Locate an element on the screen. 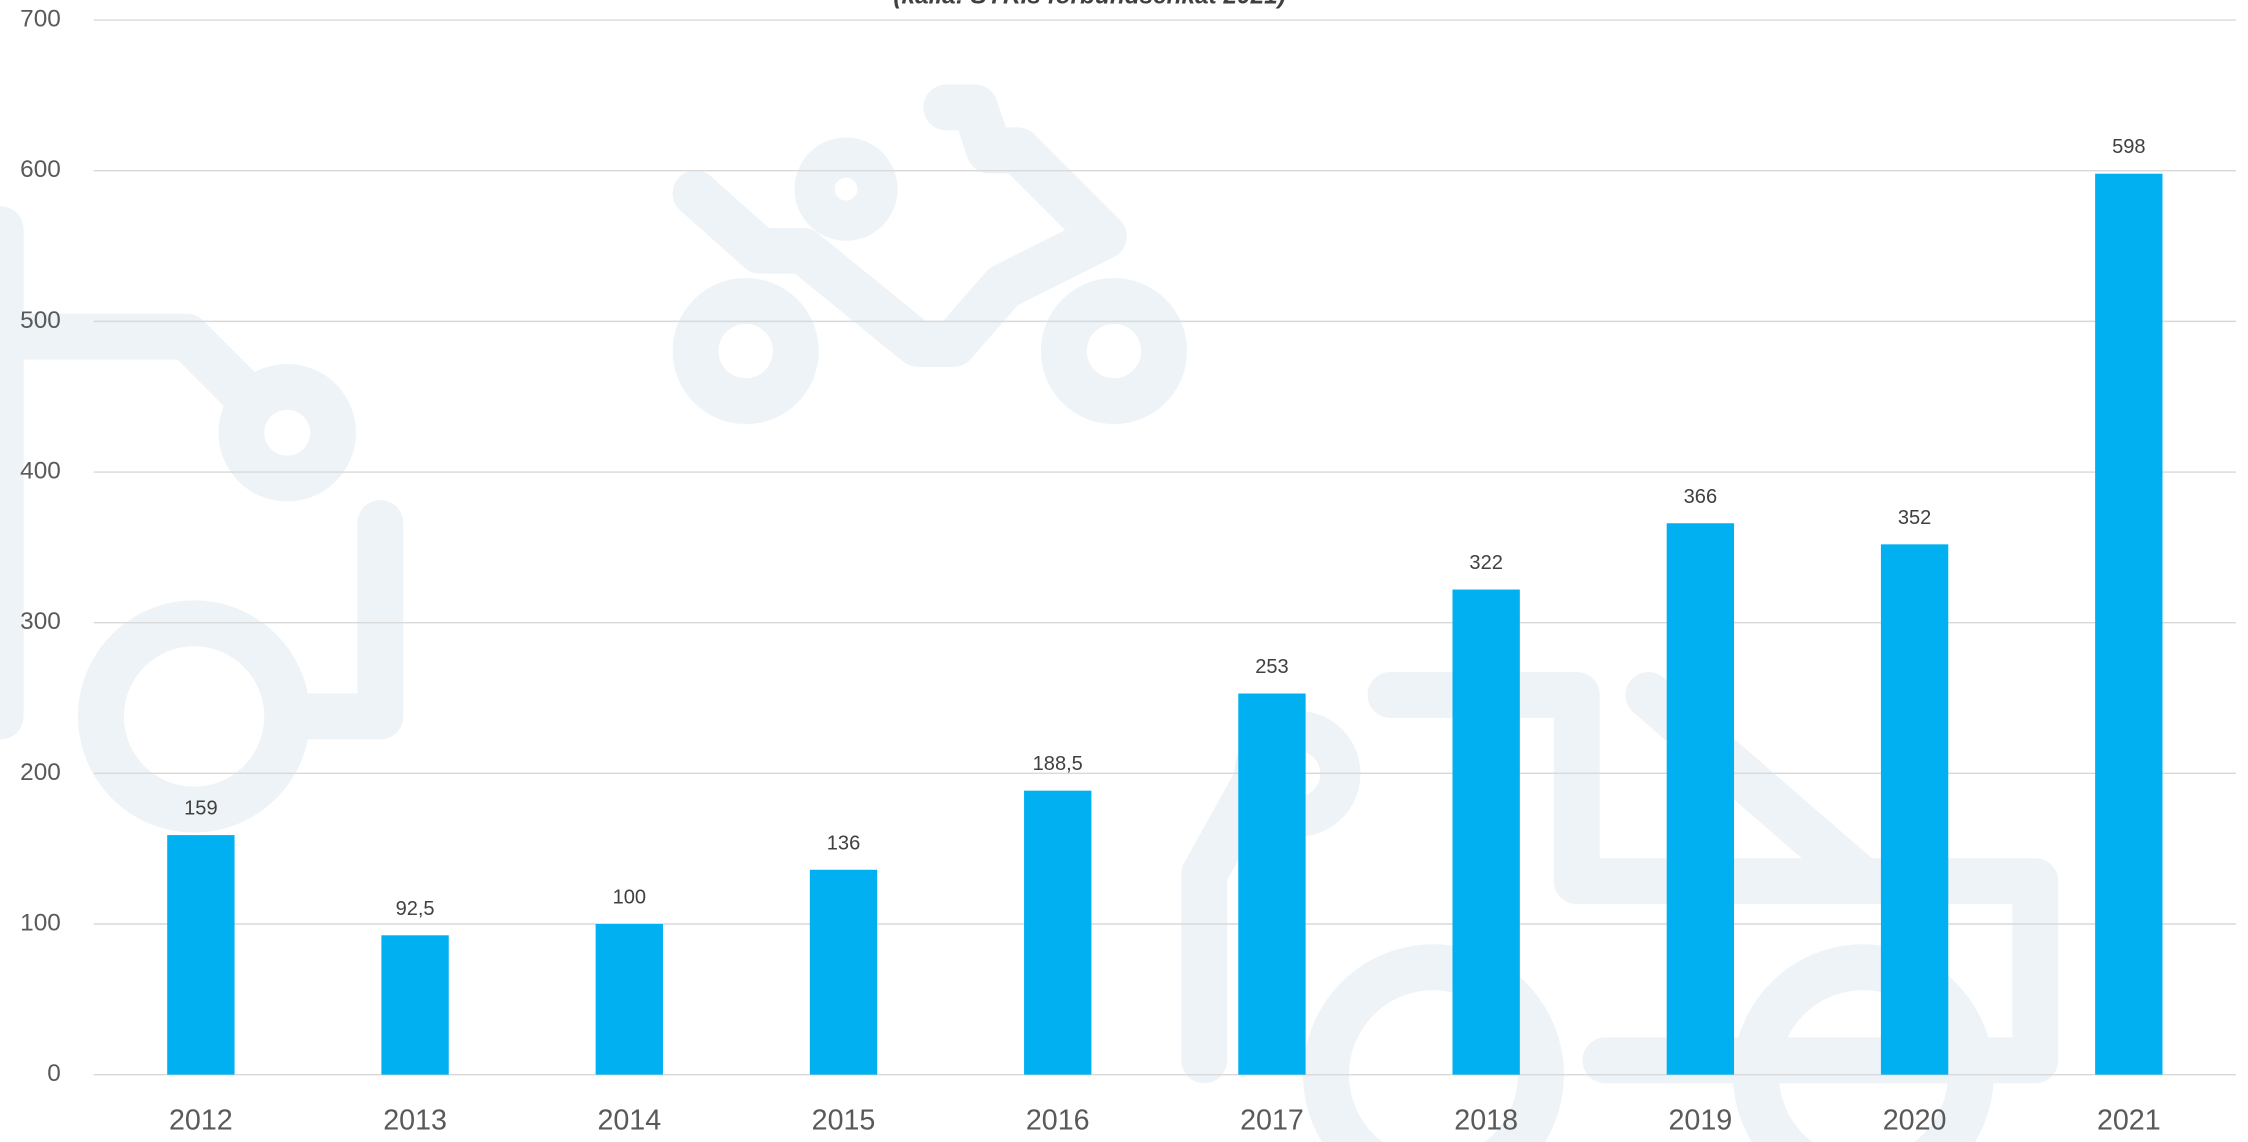 The image size is (2248, 1142). y-tick-label: 600 is located at coordinates (40, 169).